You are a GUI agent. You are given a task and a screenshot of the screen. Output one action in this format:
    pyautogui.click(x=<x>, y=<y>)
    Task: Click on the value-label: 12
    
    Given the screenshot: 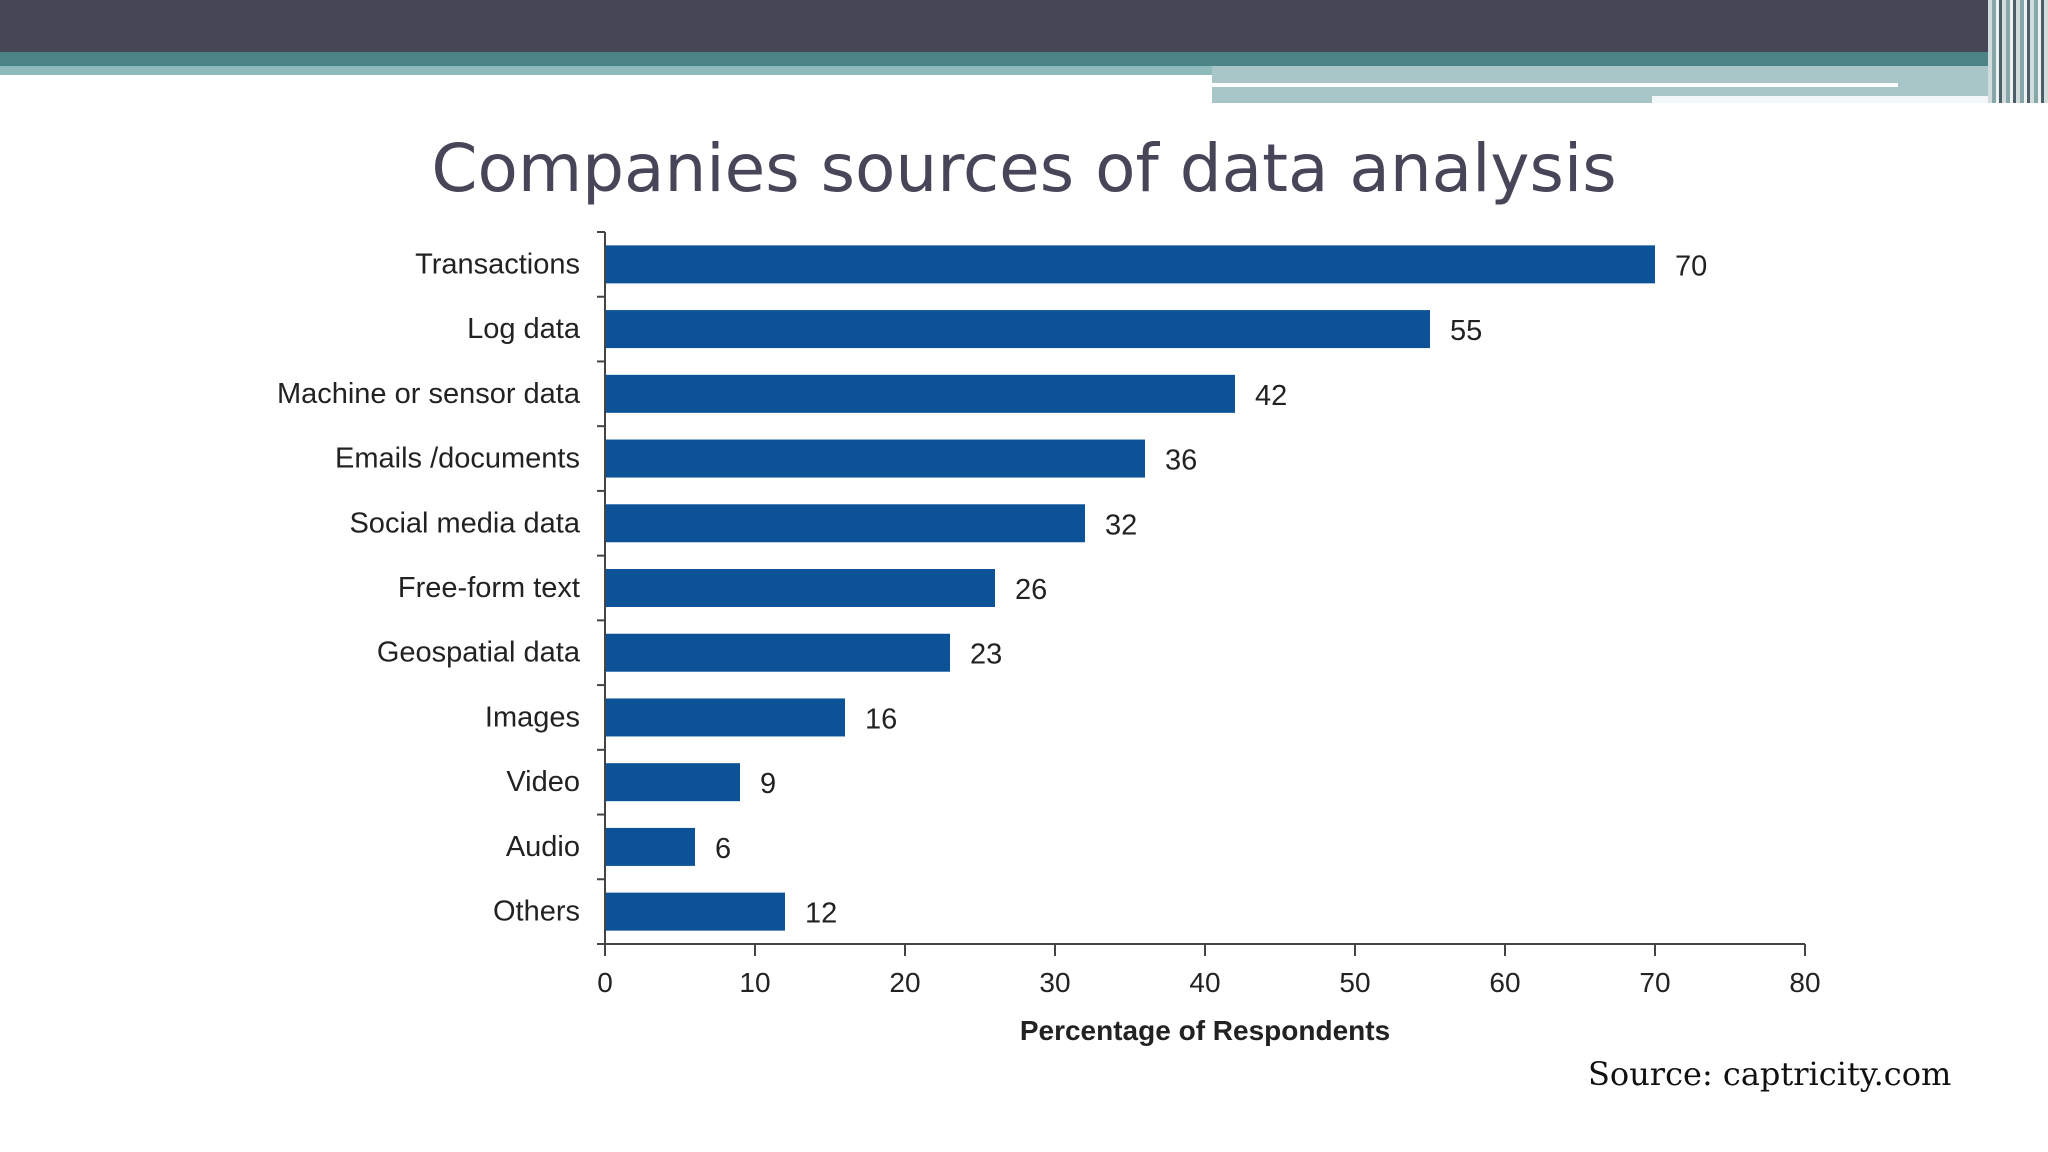 What is the action you would take?
    pyautogui.click(x=821, y=914)
    